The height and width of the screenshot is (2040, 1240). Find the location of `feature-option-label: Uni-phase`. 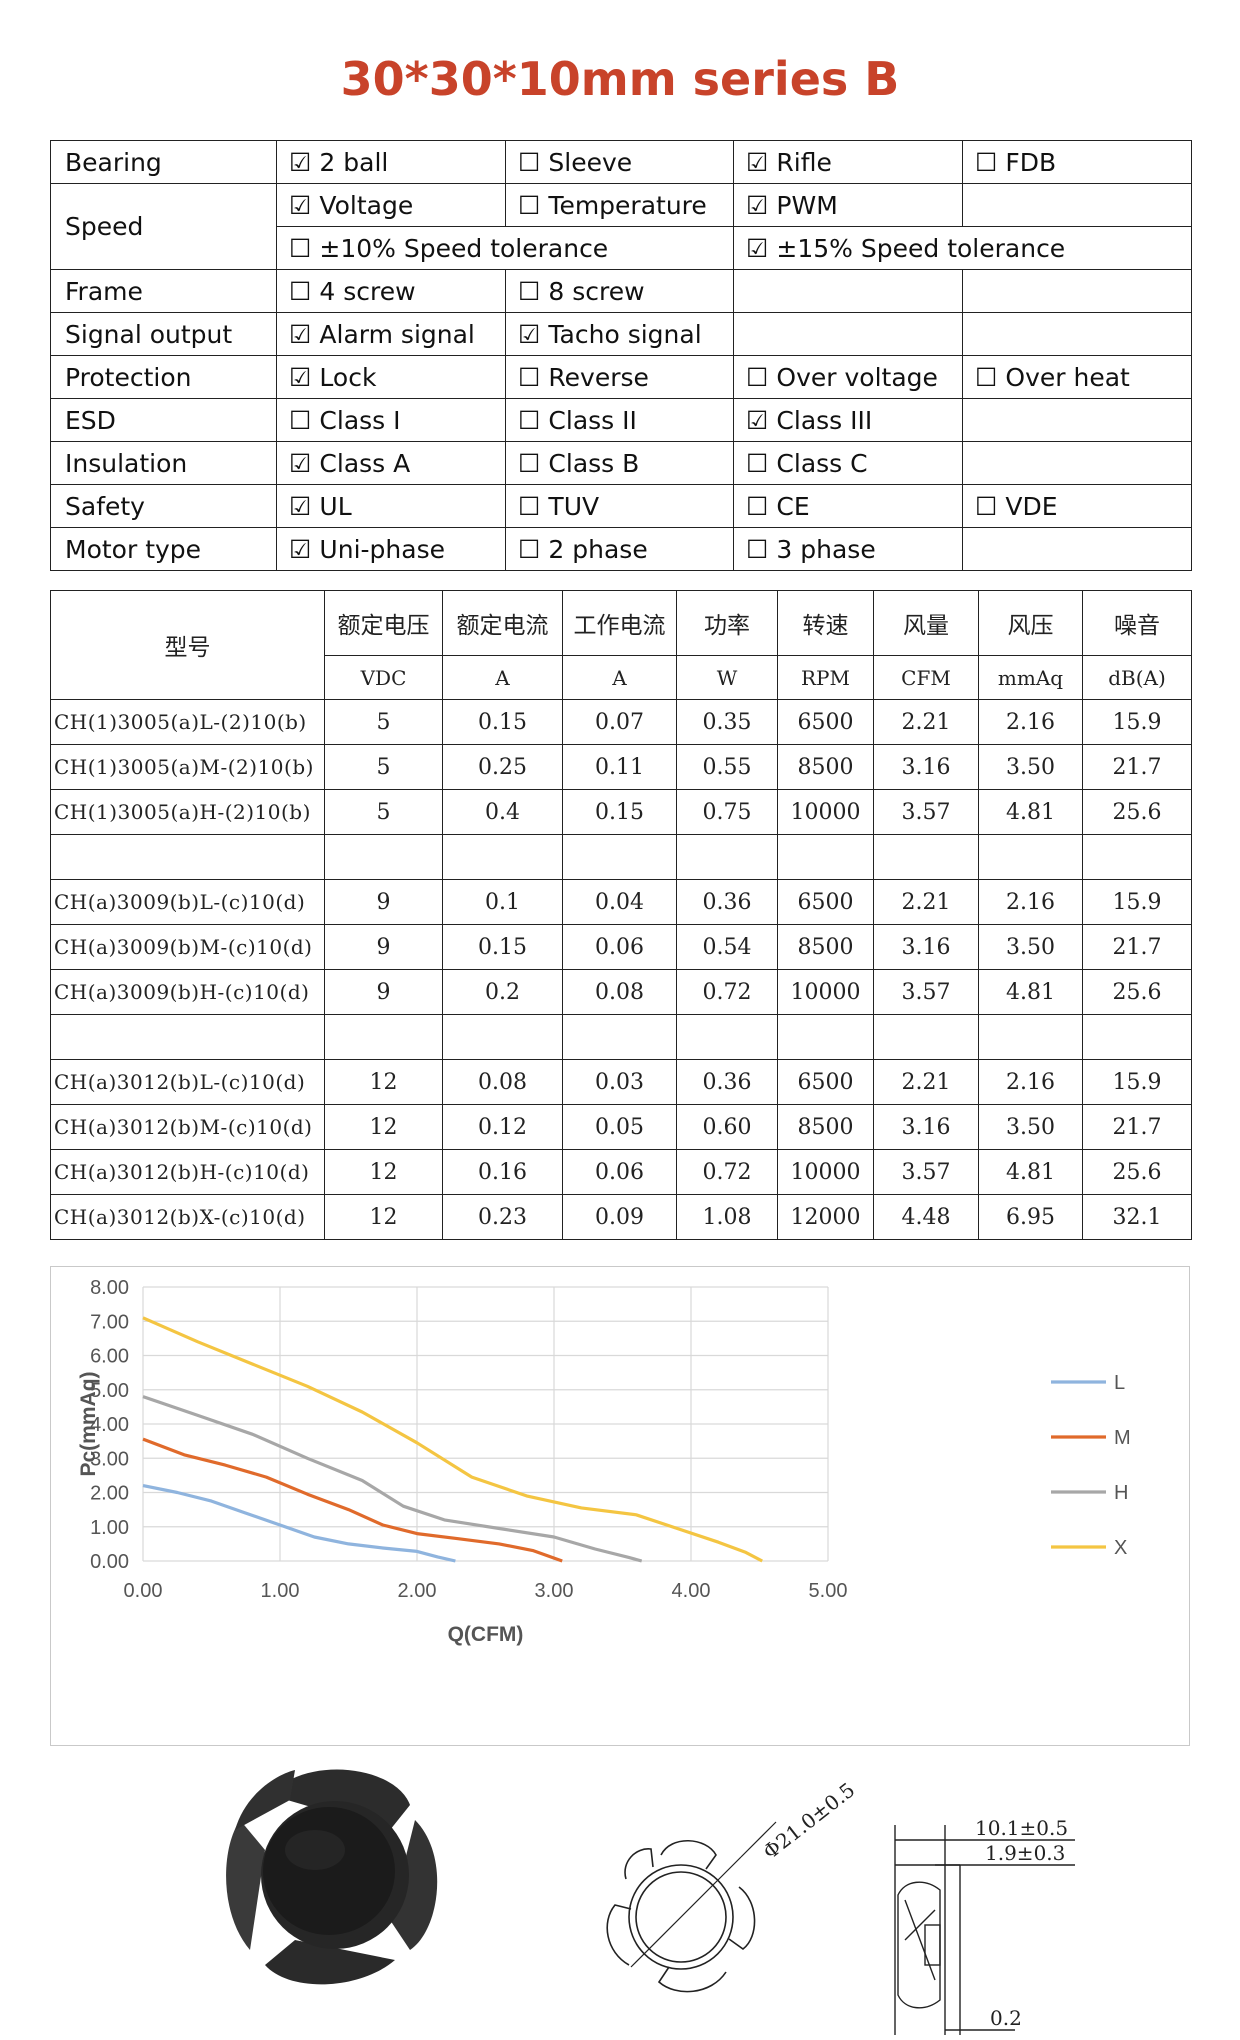

feature-option-label: Uni-phase is located at coordinates (382, 549).